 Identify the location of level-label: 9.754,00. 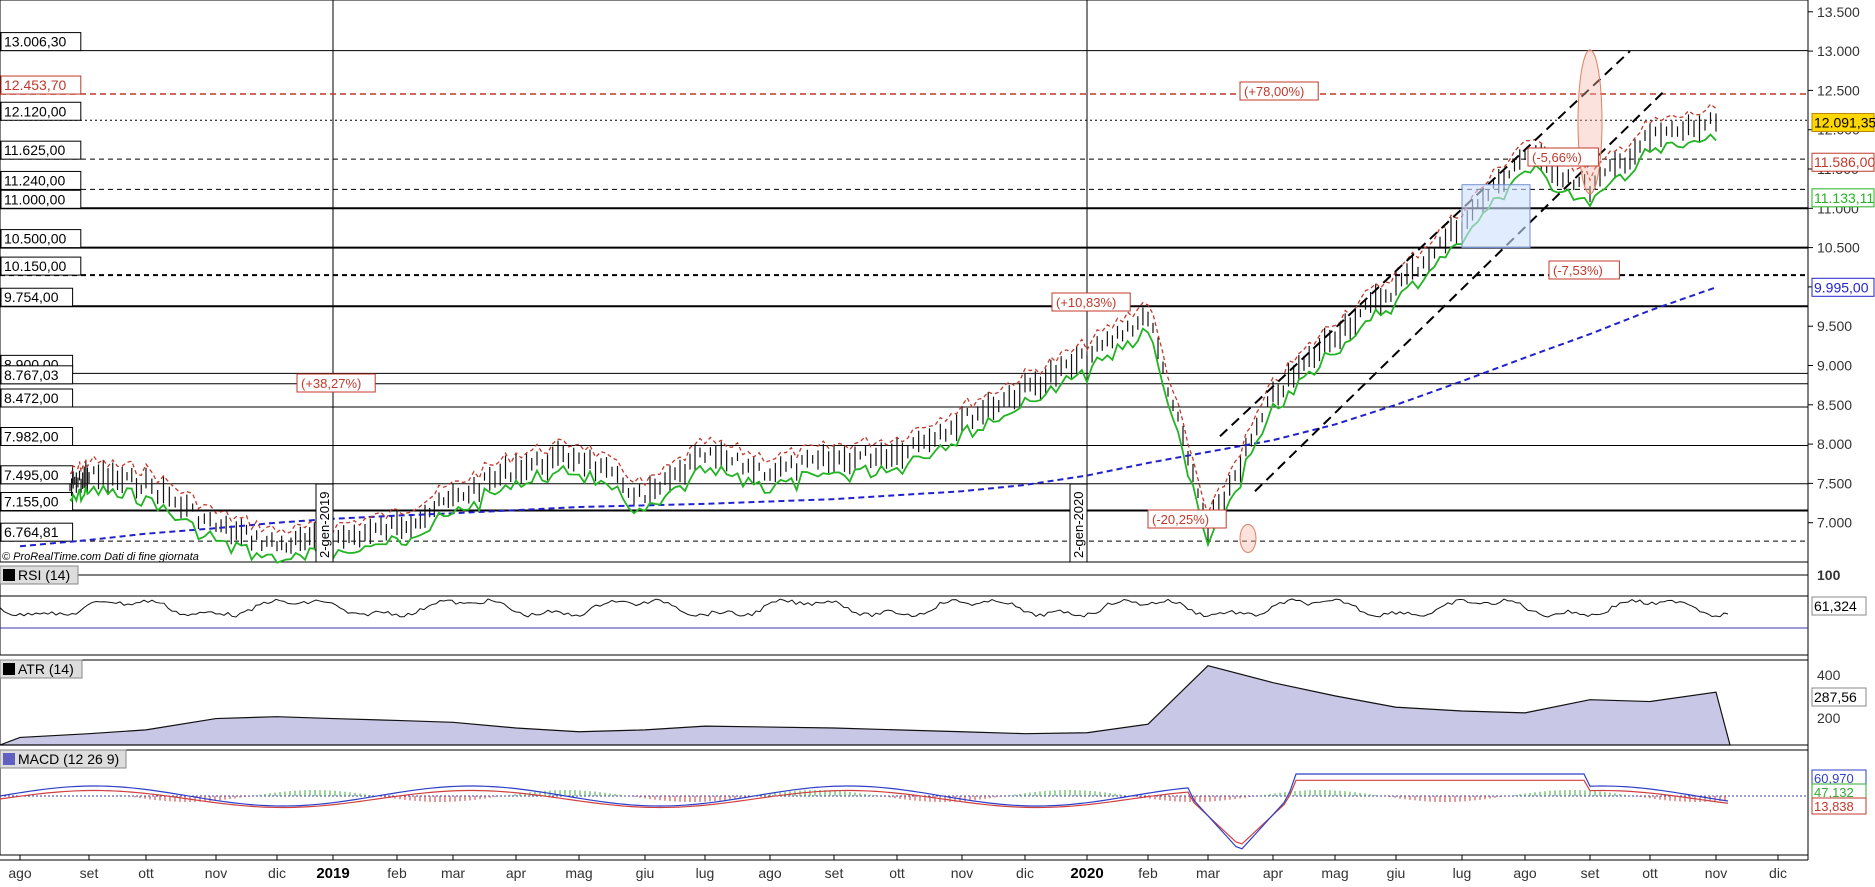
(31, 297).